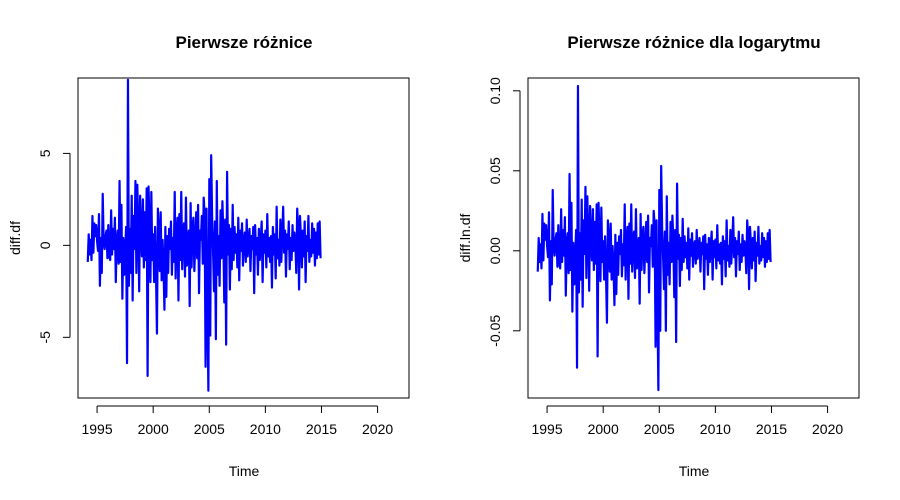 This screenshot has width=900, height=500. I want to click on y-axis-label: diff.df, so click(15, 238).